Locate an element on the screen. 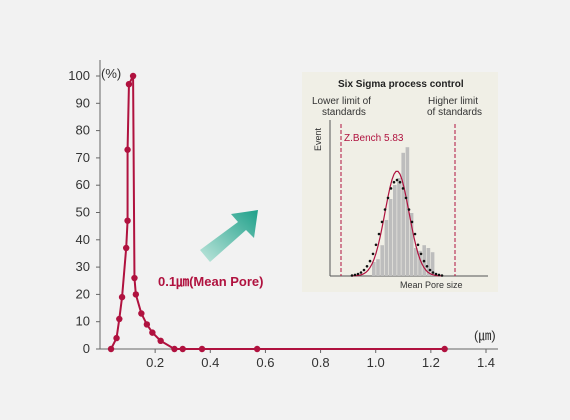 The height and width of the screenshot is (420, 570). x-axis-unit: (㎛) is located at coordinates (485, 336).